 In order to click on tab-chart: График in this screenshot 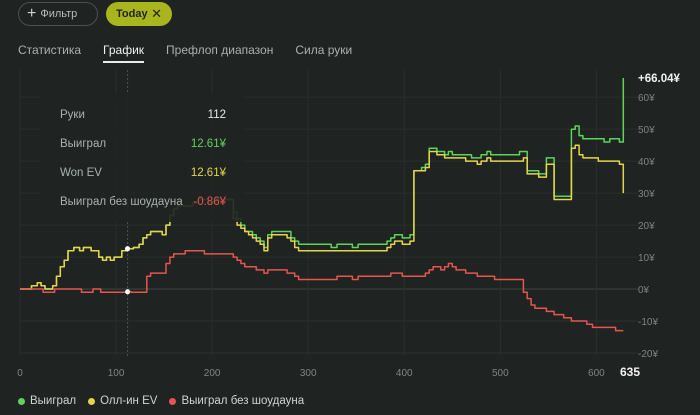, I will do `click(124, 53)`.